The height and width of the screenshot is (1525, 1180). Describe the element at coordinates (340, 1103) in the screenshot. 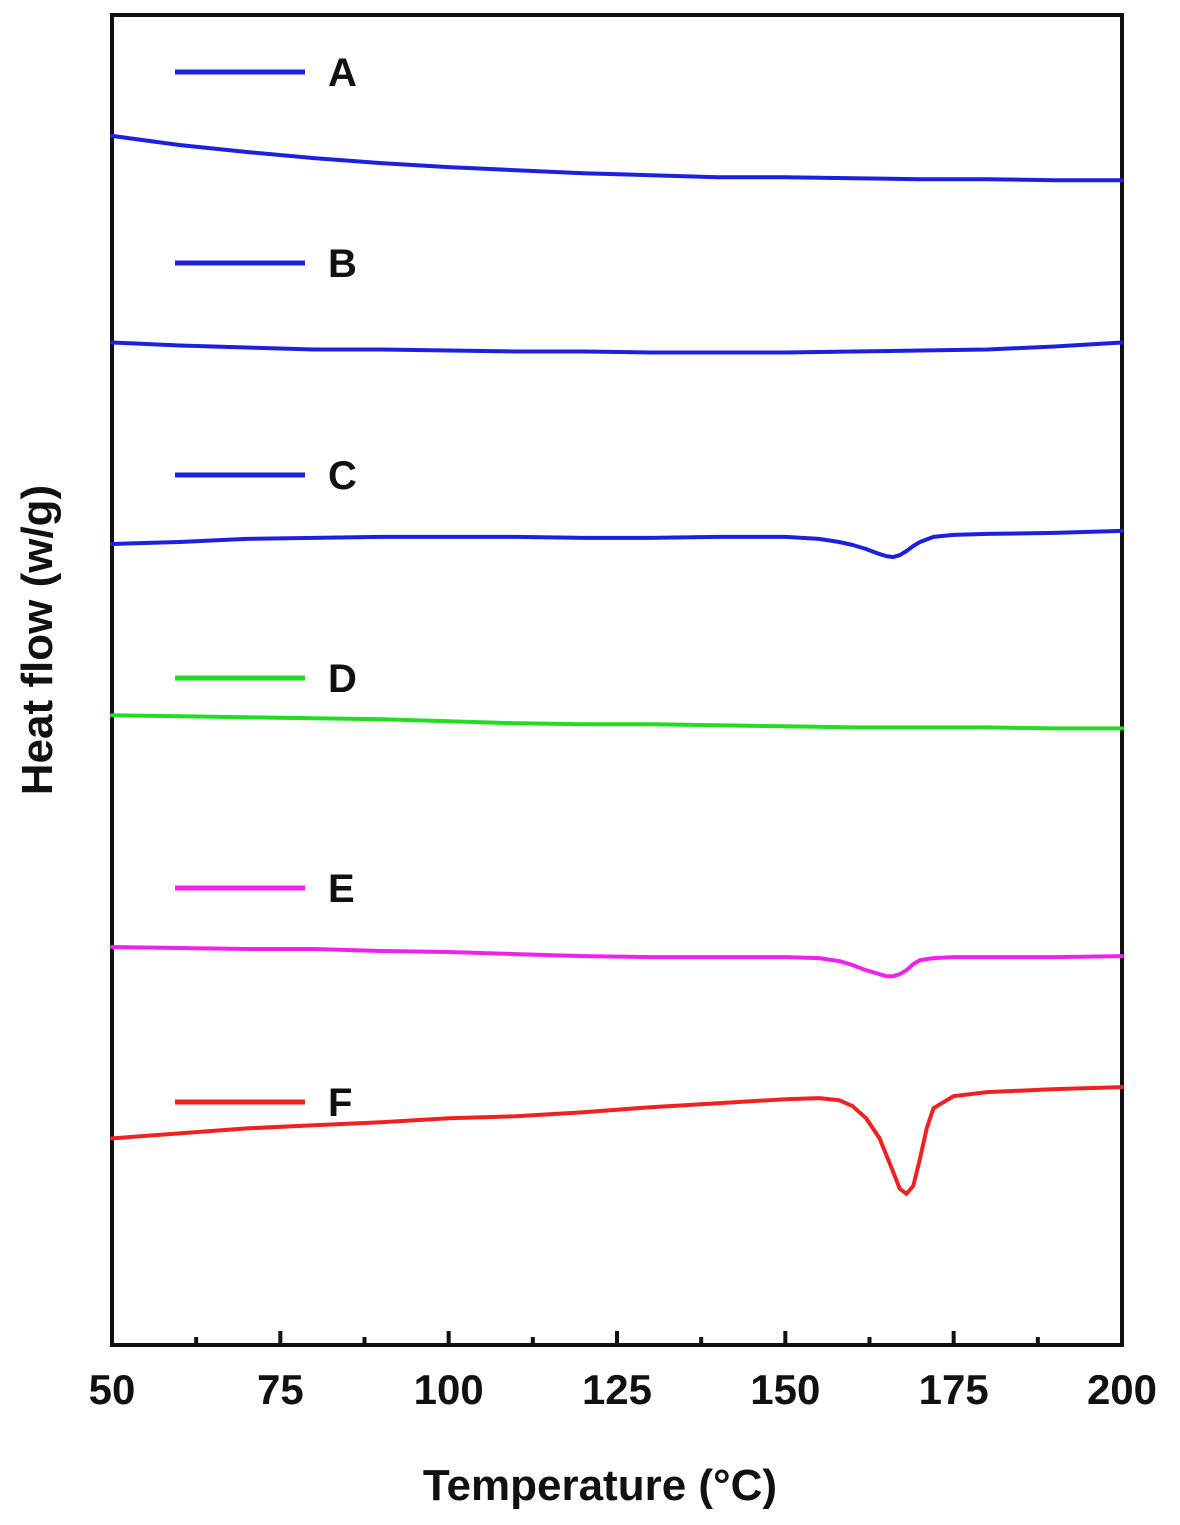

I see `legend-label-f: F` at that location.